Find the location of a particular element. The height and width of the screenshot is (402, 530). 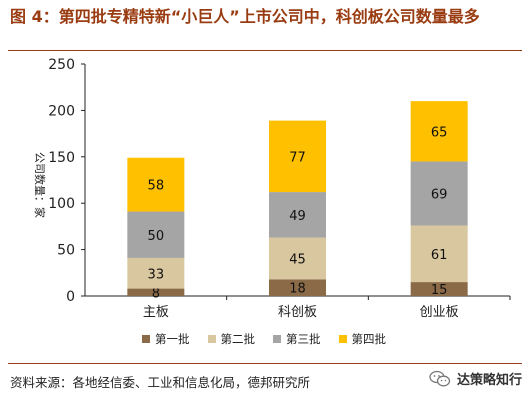

title-divider is located at coordinates (265, 50).